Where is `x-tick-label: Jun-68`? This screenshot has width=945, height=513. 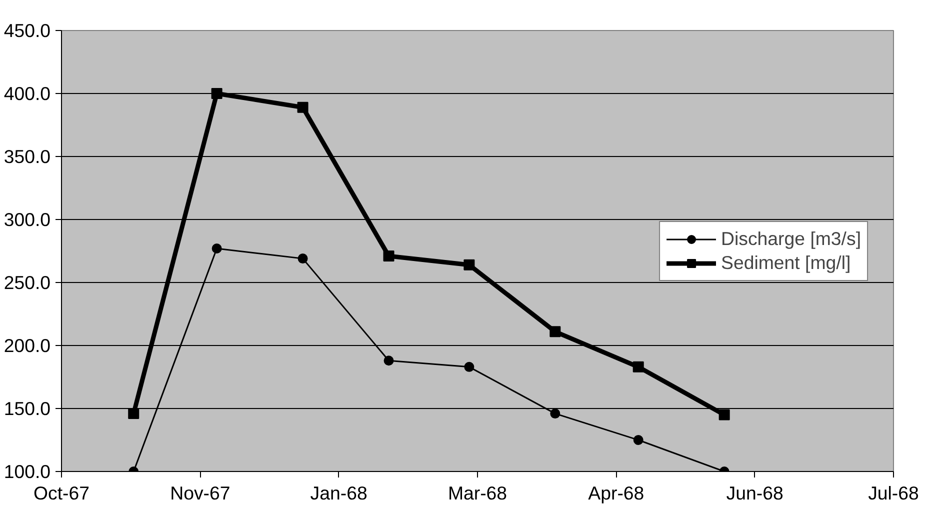
x-tick-label: Jun-68 is located at coordinates (755, 493).